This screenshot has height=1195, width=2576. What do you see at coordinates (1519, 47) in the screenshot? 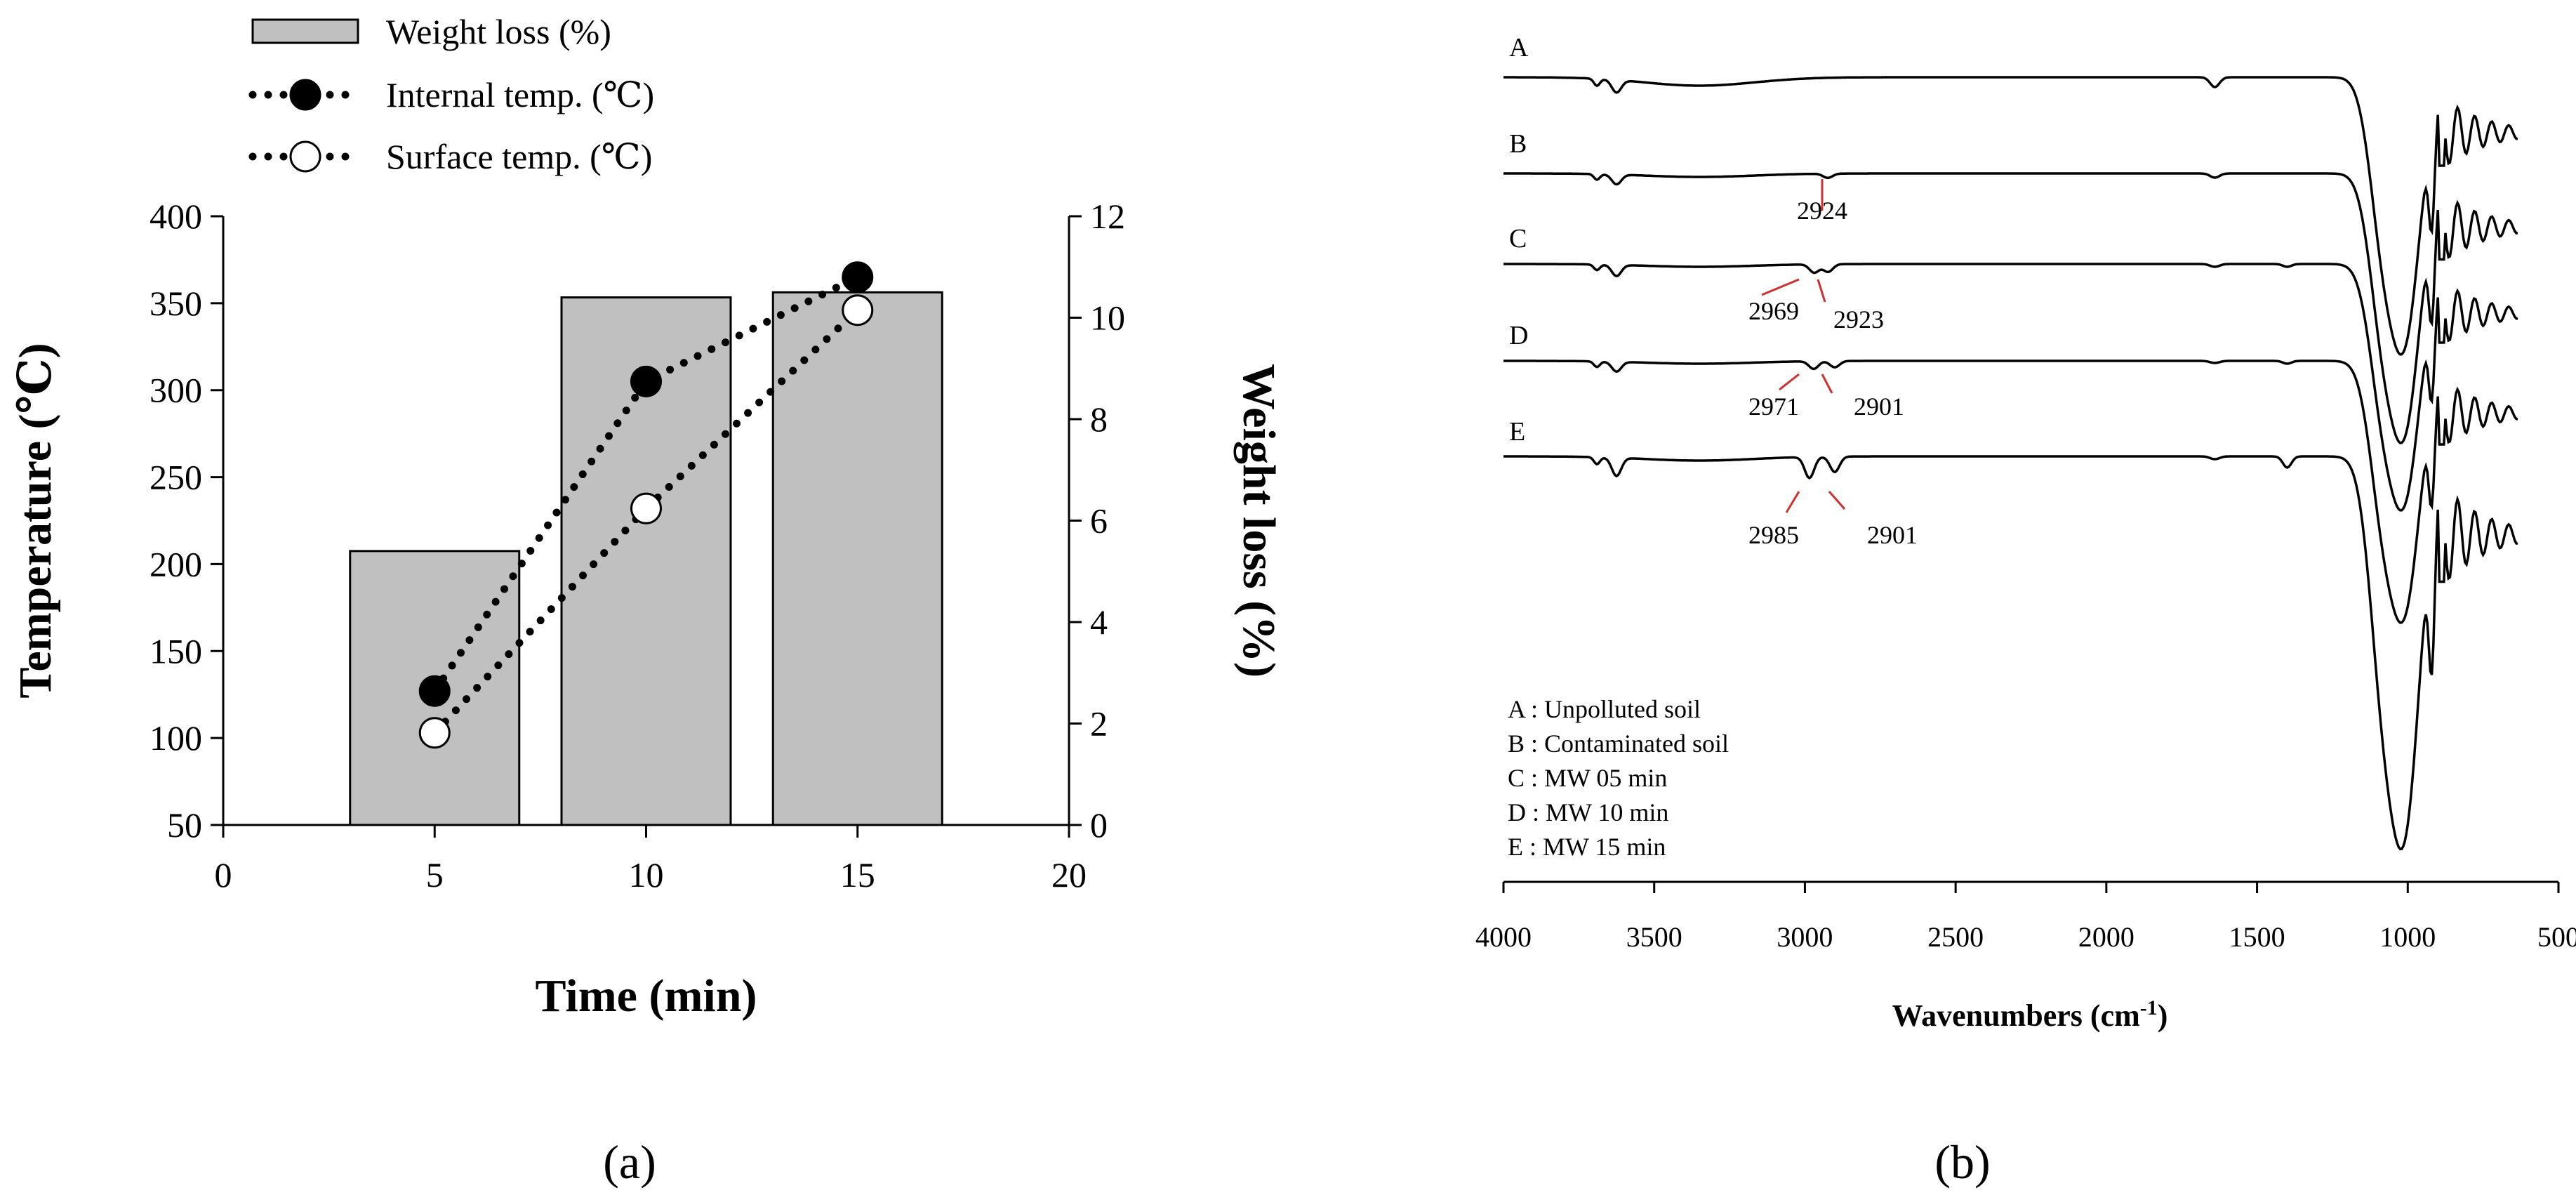
I see `spectrum-series-label: A` at bounding box center [1519, 47].